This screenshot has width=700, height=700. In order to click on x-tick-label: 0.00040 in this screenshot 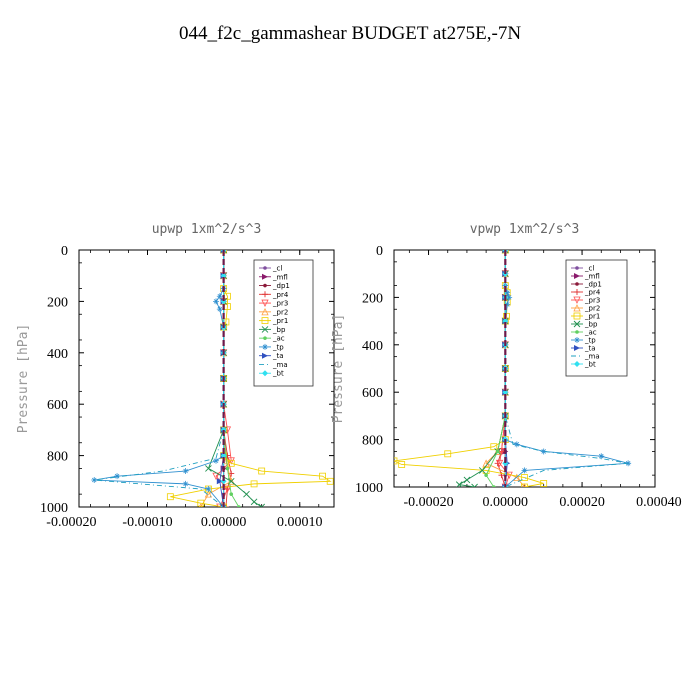, I will do `click(659, 502)`.